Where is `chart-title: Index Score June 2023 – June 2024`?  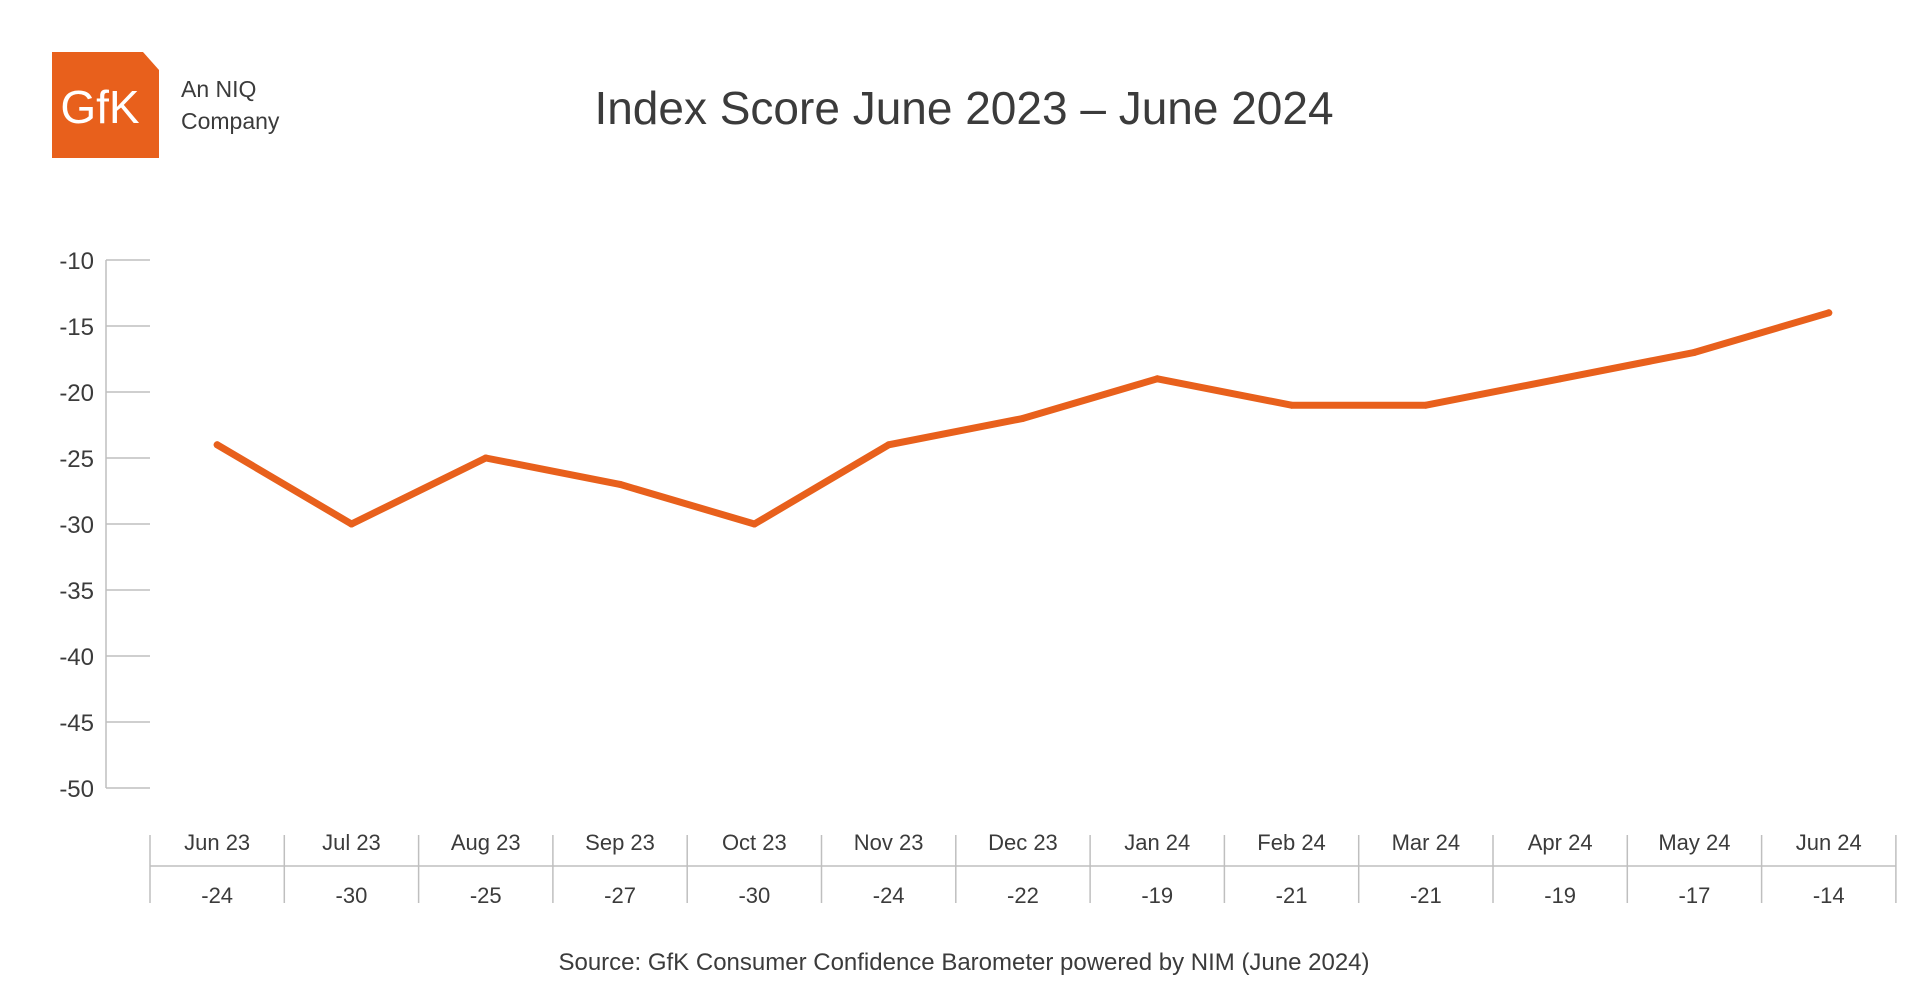
chart-title: Index Score June 2023 – June 2024 is located at coordinates (963, 108).